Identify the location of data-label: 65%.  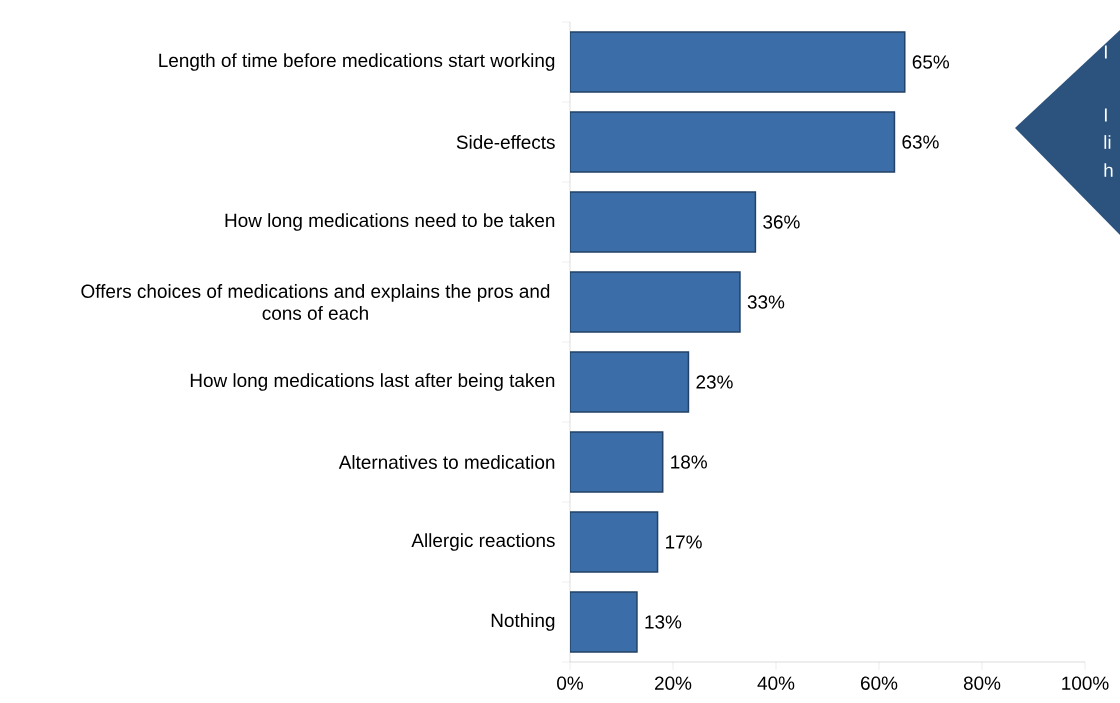
(931, 62).